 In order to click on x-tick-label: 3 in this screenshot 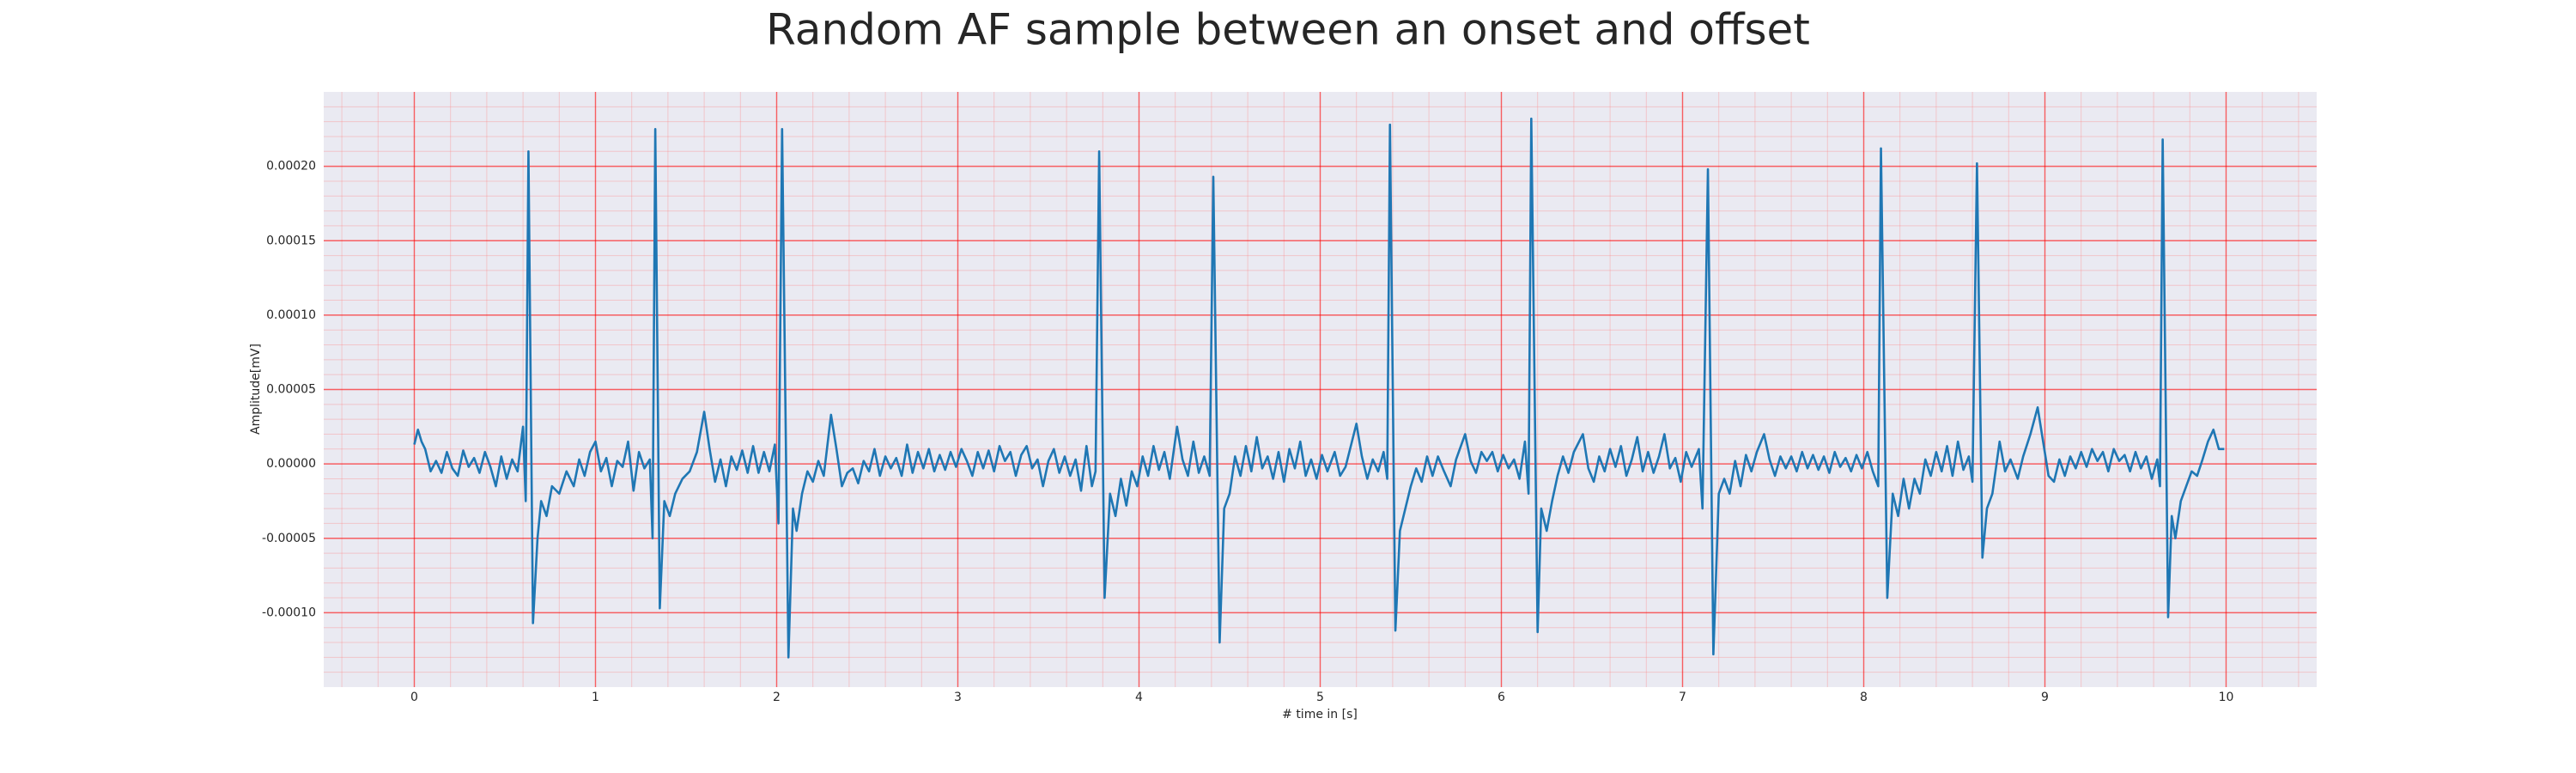, I will do `click(958, 697)`.